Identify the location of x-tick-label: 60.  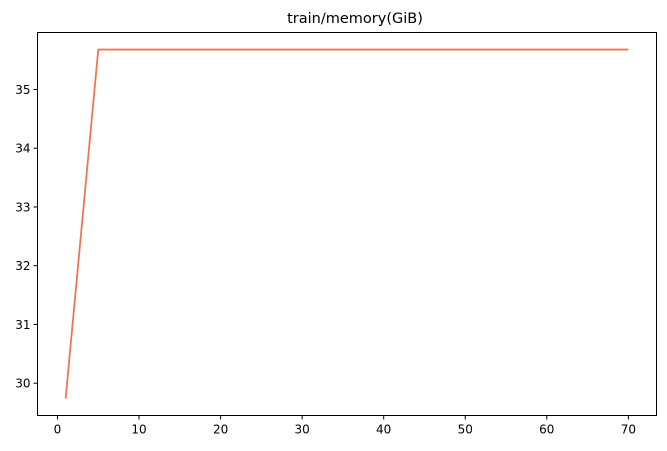
(546, 430).